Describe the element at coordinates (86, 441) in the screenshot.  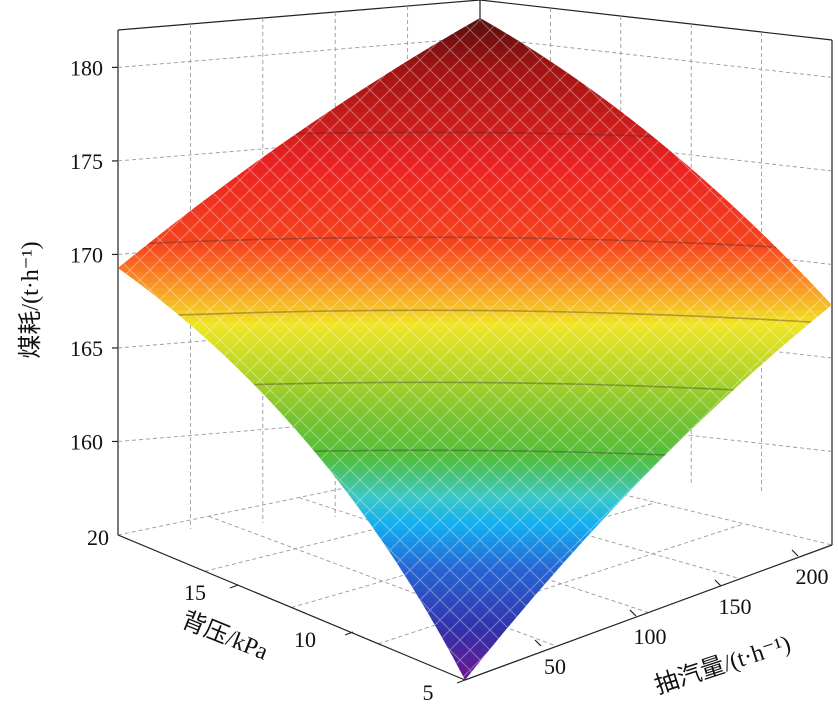
I see `z-tick-label-0: 160` at that location.